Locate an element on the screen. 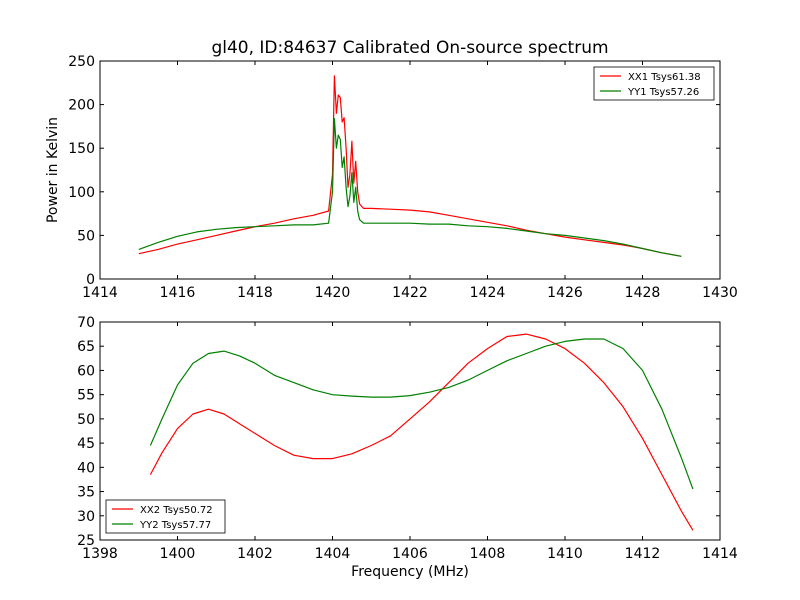  x-tick-label: 1406 is located at coordinates (410, 554).